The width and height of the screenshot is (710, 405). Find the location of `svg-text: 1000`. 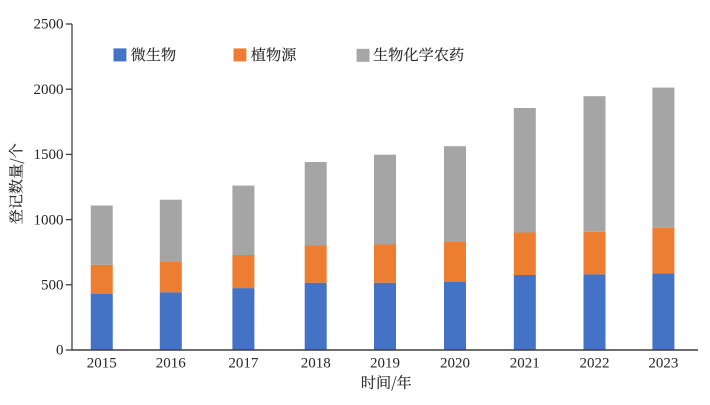

svg-text: 1000 is located at coordinates (49, 220).